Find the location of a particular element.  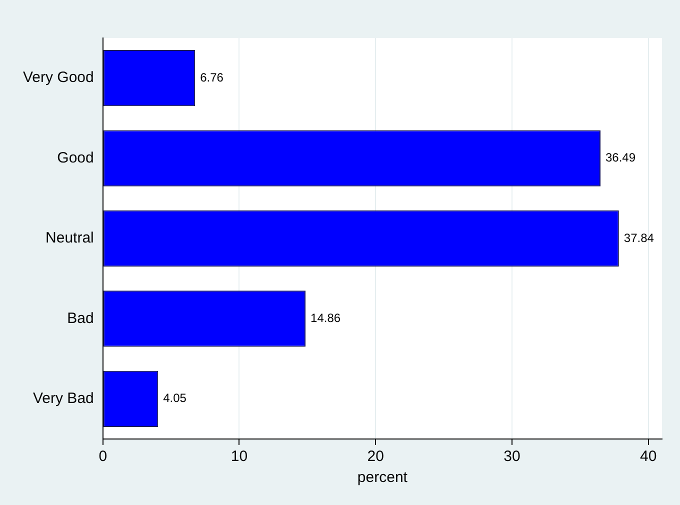

x-tick-label: 0 is located at coordinates (103, 457).